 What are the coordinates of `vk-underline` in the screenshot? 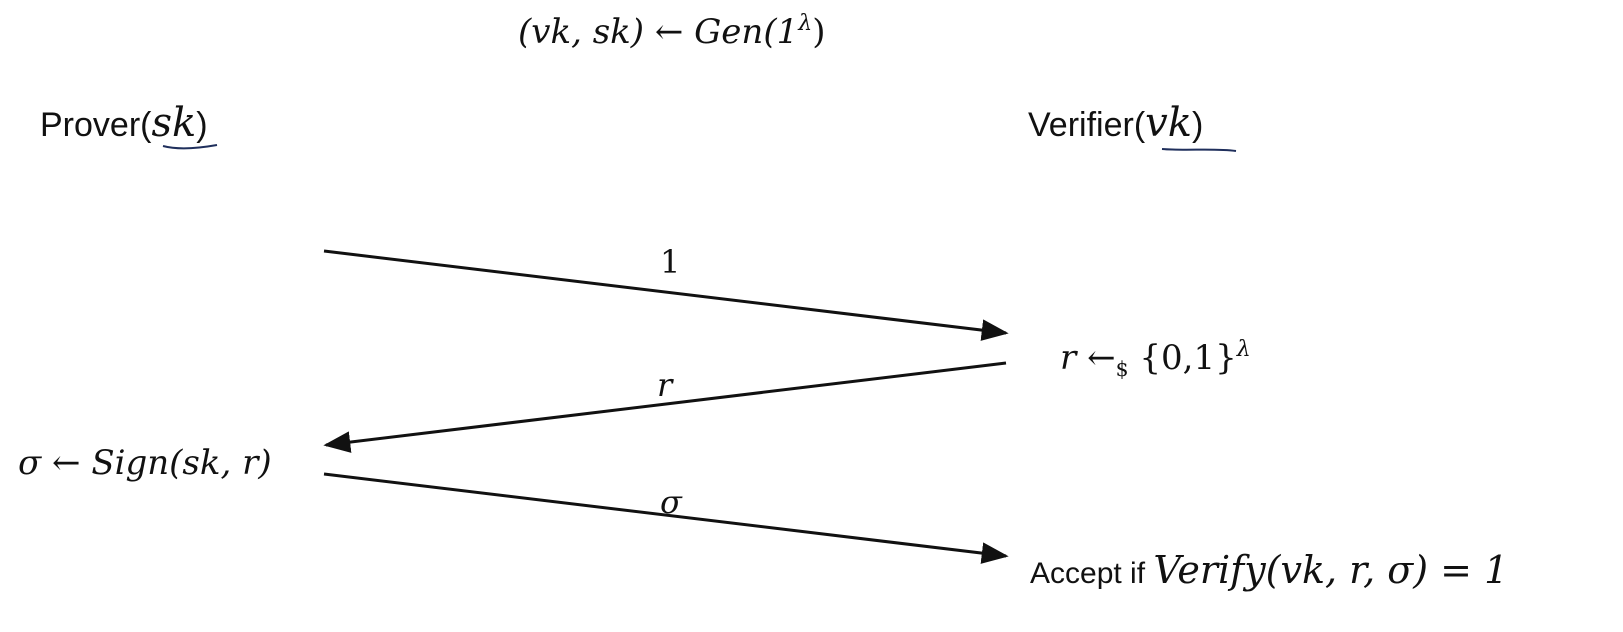 It's located at (1199, 150).